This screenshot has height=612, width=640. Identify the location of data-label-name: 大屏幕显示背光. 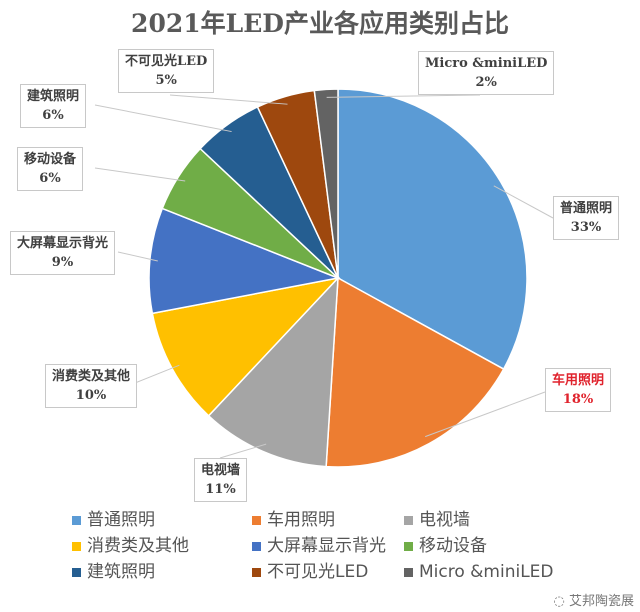
(63, 243).